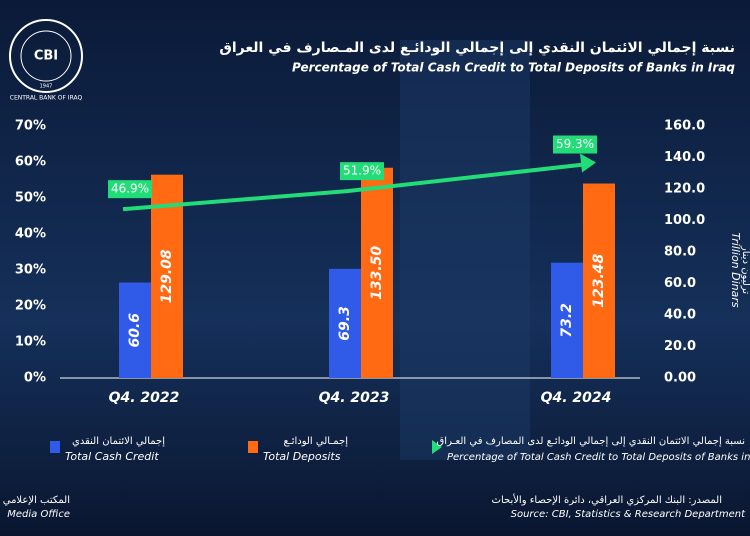 Image resolution: width=750 pixels, height=536 pixels. I want to click on y2-tick-label: 120.0, so click(684, 189).